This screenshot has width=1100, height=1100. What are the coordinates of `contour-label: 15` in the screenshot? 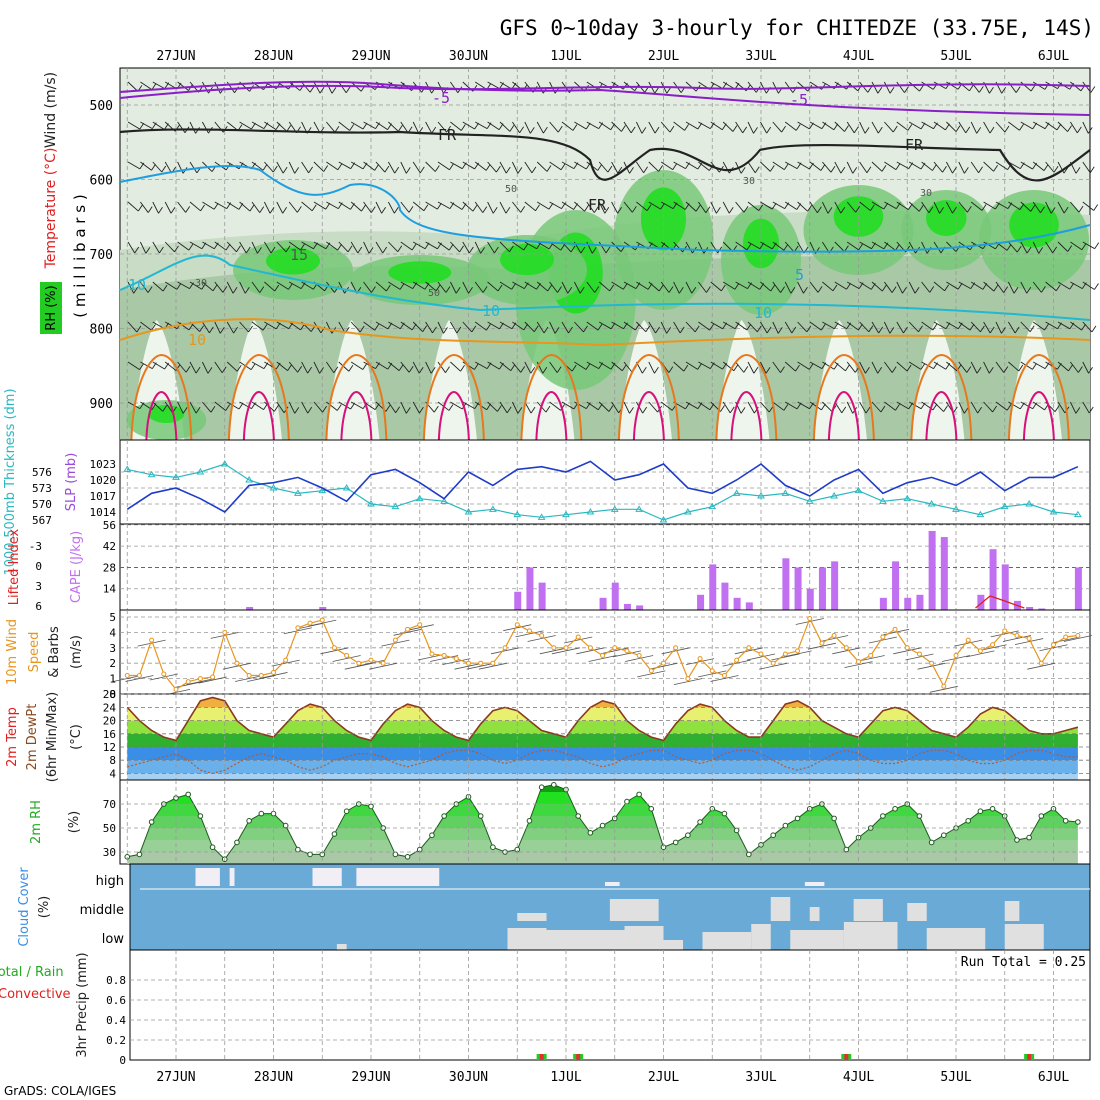 It's located at (299, 255).